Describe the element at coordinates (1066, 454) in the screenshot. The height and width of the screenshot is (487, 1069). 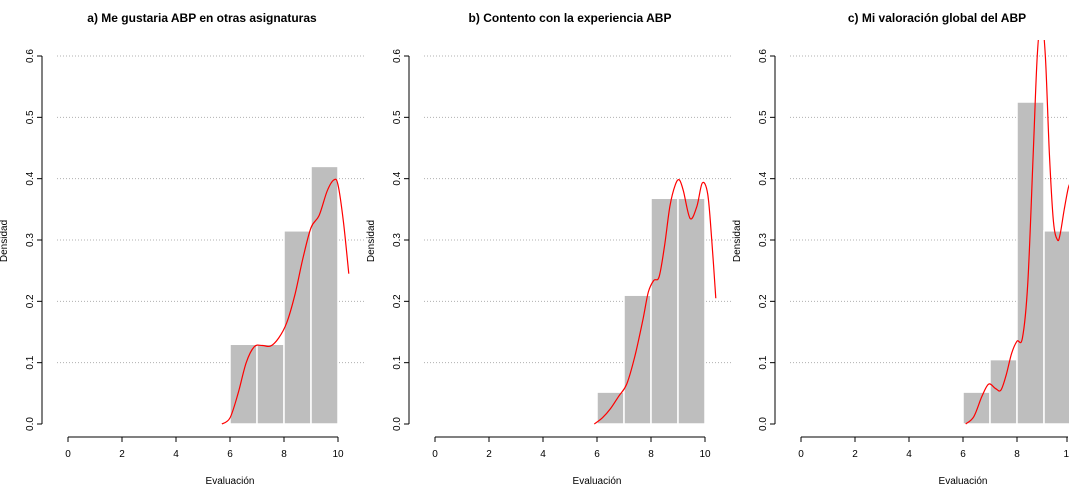
I see `x-tick-label: 1` at that location.